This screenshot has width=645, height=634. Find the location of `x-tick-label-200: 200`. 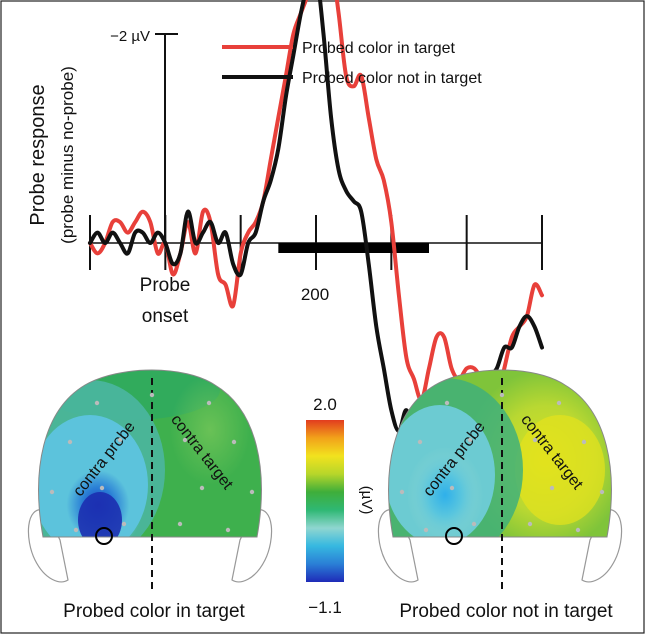

x-tick-label-200: 200 is located at coordinates (315, 294).